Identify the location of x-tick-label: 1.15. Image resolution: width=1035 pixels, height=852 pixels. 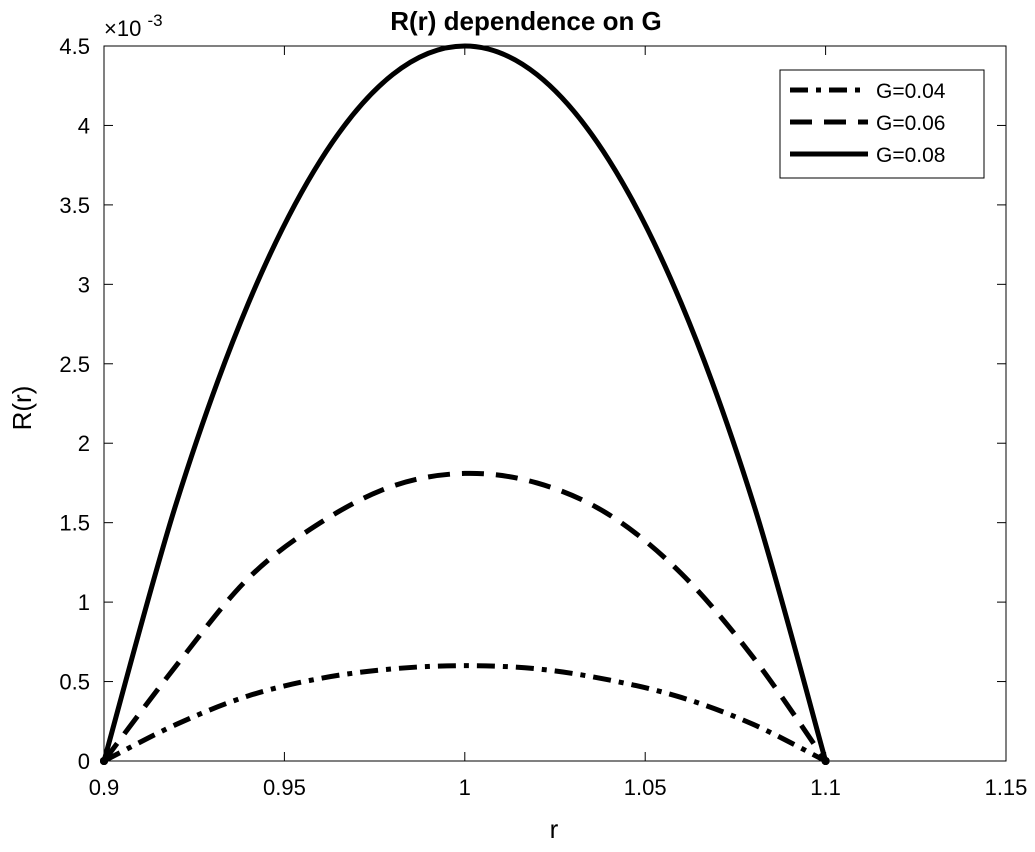
(1006, 787).